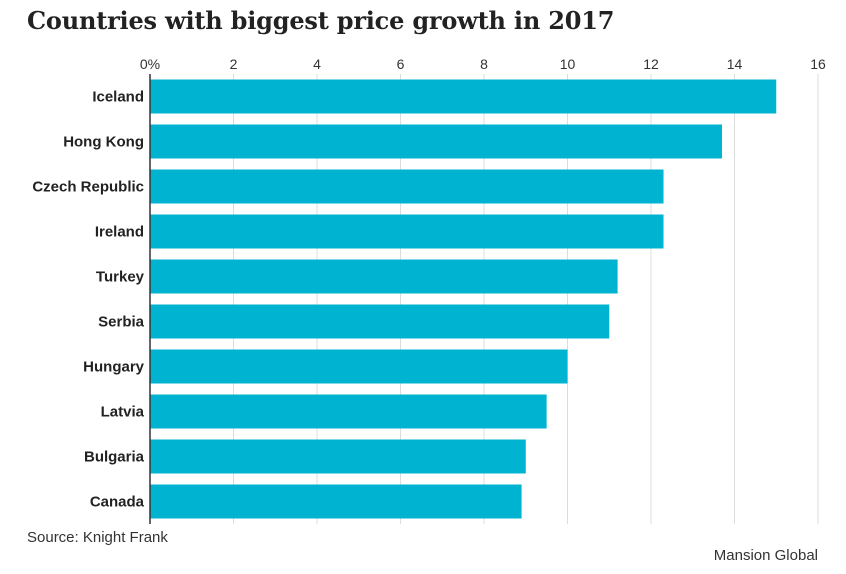 Image resolution: width=846 pixels, height=574 pixels. I want to click on bar-serbia, so click(380, 321).